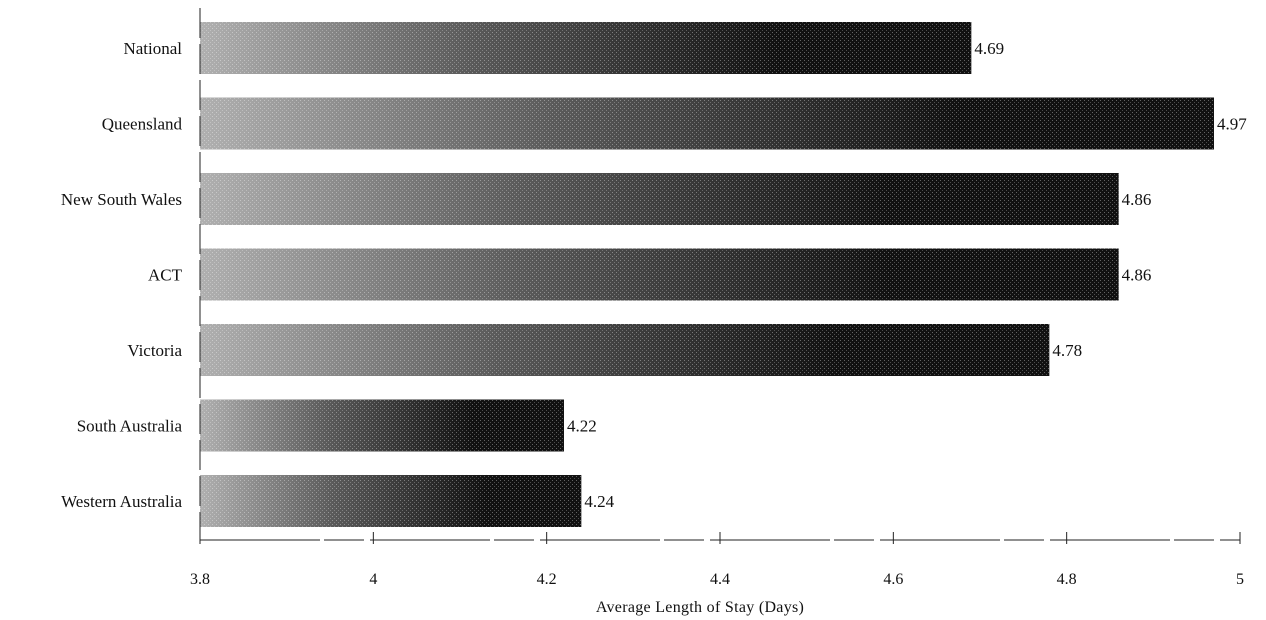  What do you see at coordinates (1240, 579) in the screenshot?
I see `x-tick-label: 5` at bounding box center [1240, 579].